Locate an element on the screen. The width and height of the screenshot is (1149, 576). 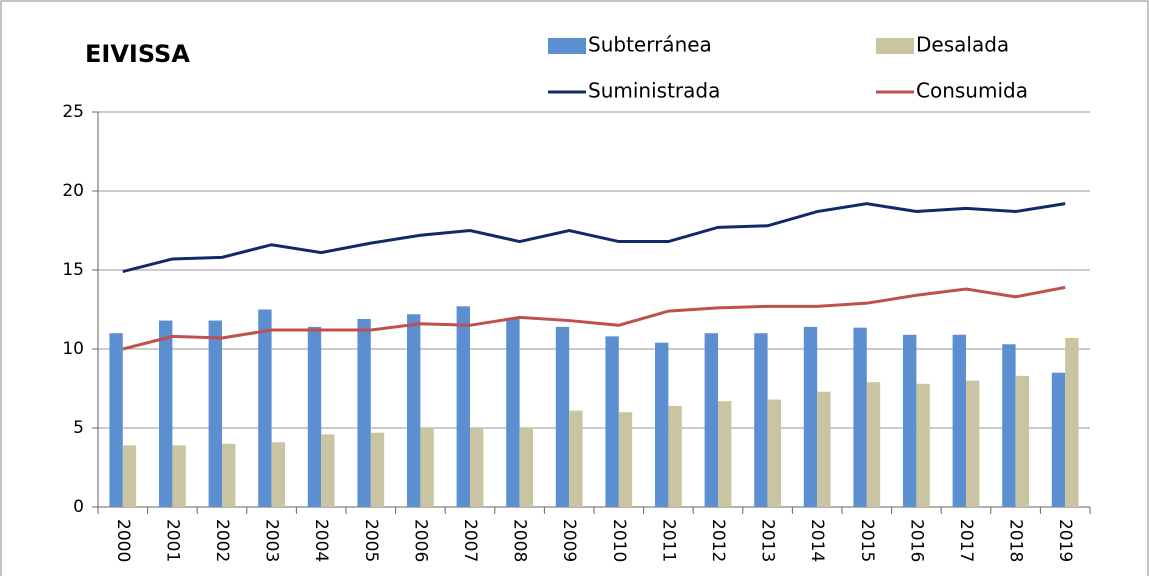
y-tick-label: 15 is located at coordinates (73, 270).